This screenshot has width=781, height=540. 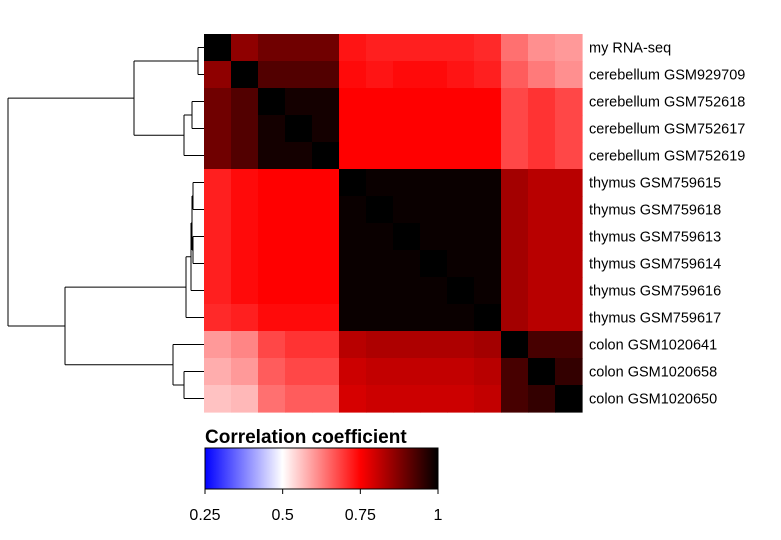 What do you see at coordinates (204, 515) in the screenshot?
I see `legend-tick-label: 0.25` at bounding box center [204, 515].